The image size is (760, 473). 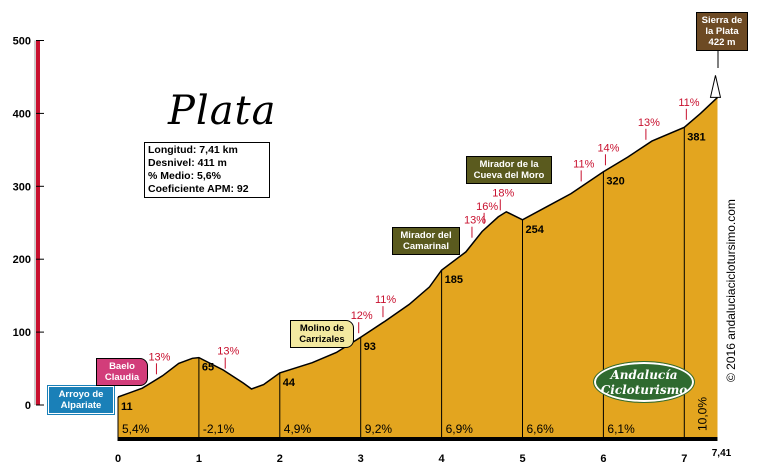 I want to click on stat-length: Longitud: 7,41 km, so click(x=193, y=150).